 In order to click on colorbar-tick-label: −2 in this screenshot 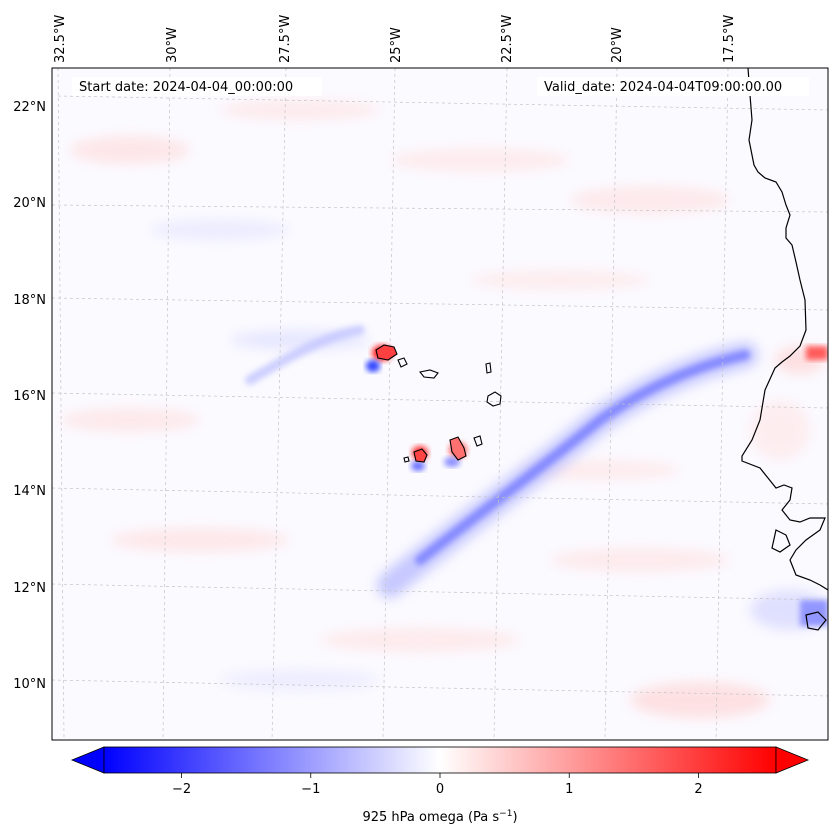, I will do `click(181, 789)`.